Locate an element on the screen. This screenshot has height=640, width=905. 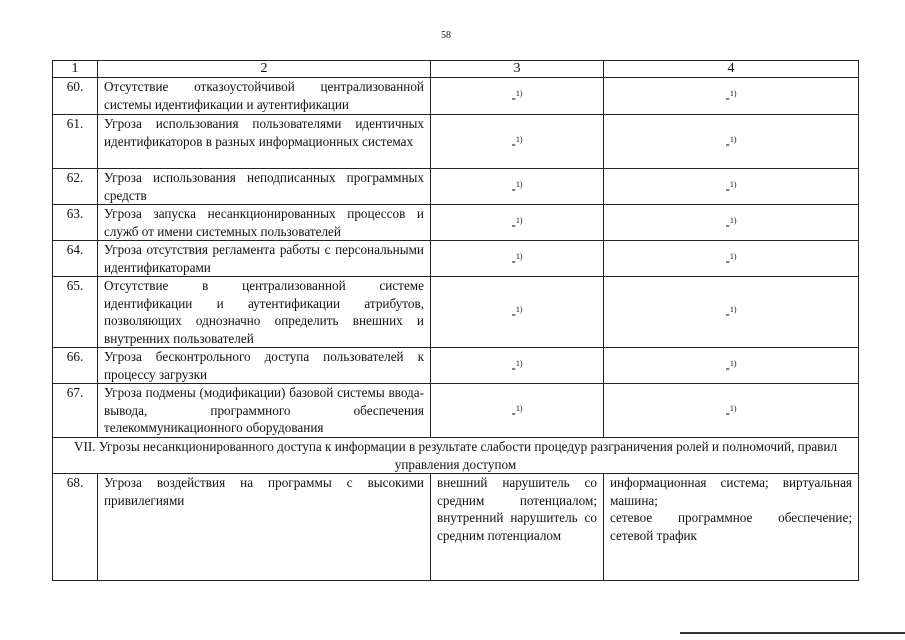
row-number: 61. is located at coordinates (75, 141).